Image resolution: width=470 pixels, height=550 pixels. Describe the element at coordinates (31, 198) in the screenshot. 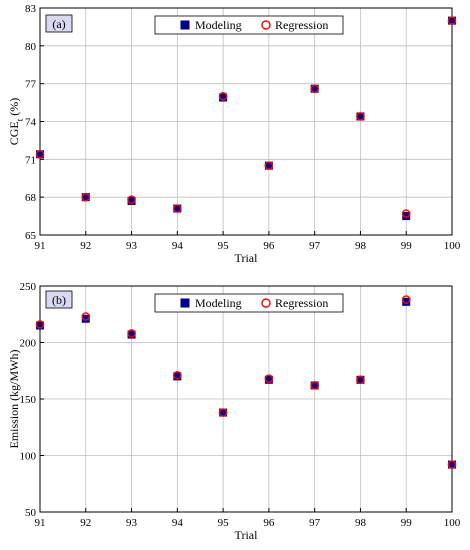

I see `y-tick-label: 68` at that location.